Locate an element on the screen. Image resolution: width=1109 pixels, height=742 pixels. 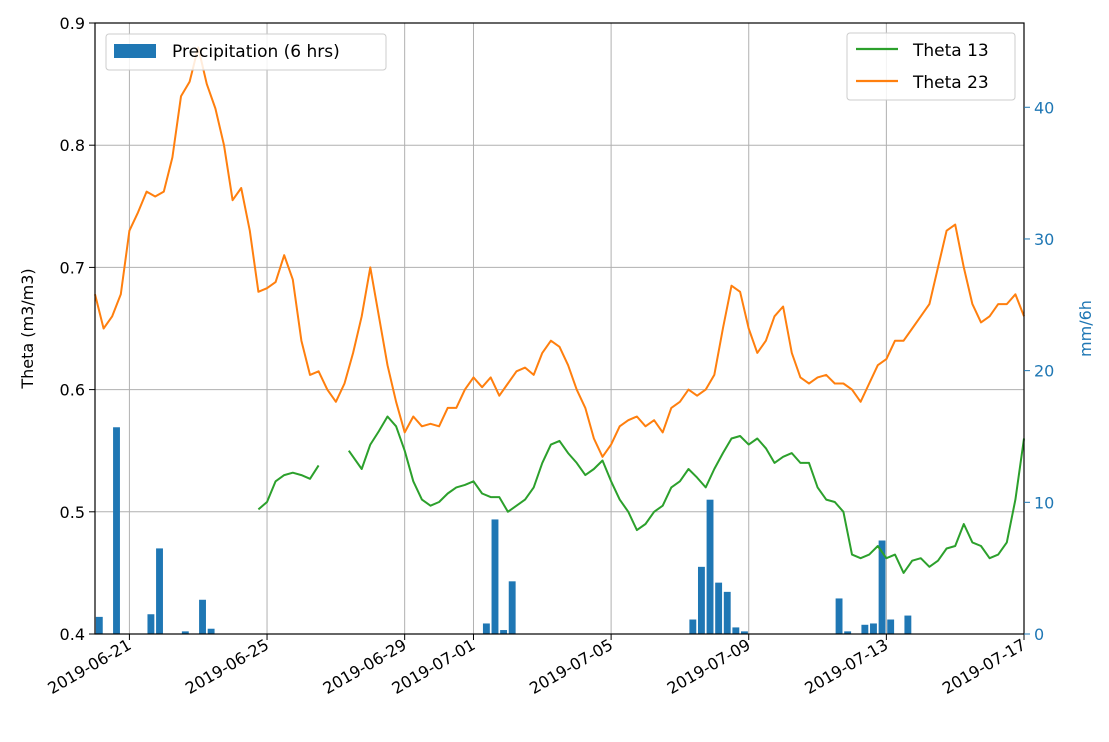
y2-tick-label: 30 is located at coordinates (1044, 239).